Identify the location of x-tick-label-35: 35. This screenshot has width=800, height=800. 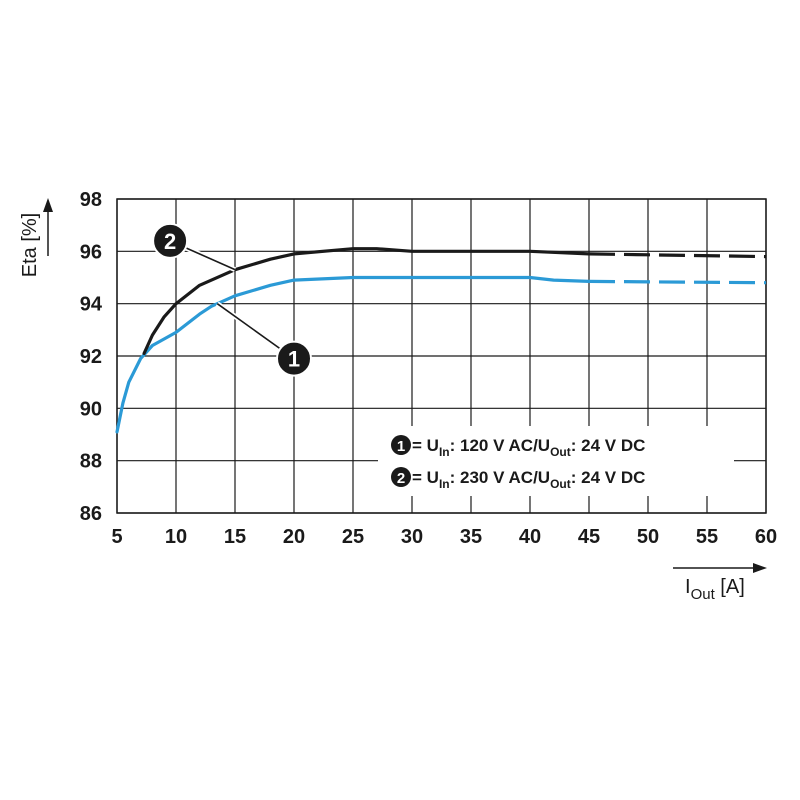
(471, 537).